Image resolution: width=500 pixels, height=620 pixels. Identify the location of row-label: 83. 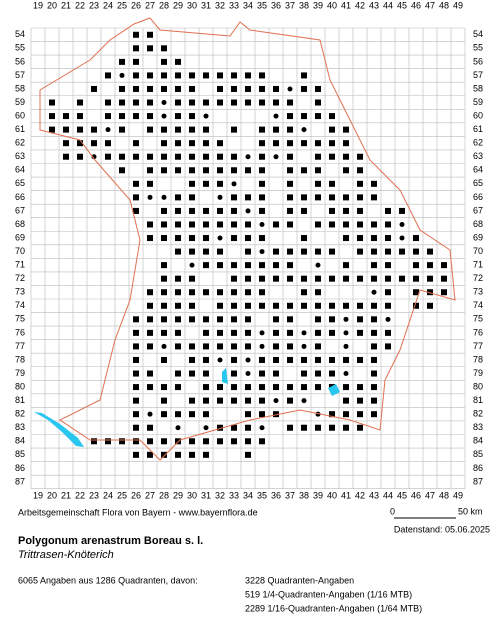
(478, 427).